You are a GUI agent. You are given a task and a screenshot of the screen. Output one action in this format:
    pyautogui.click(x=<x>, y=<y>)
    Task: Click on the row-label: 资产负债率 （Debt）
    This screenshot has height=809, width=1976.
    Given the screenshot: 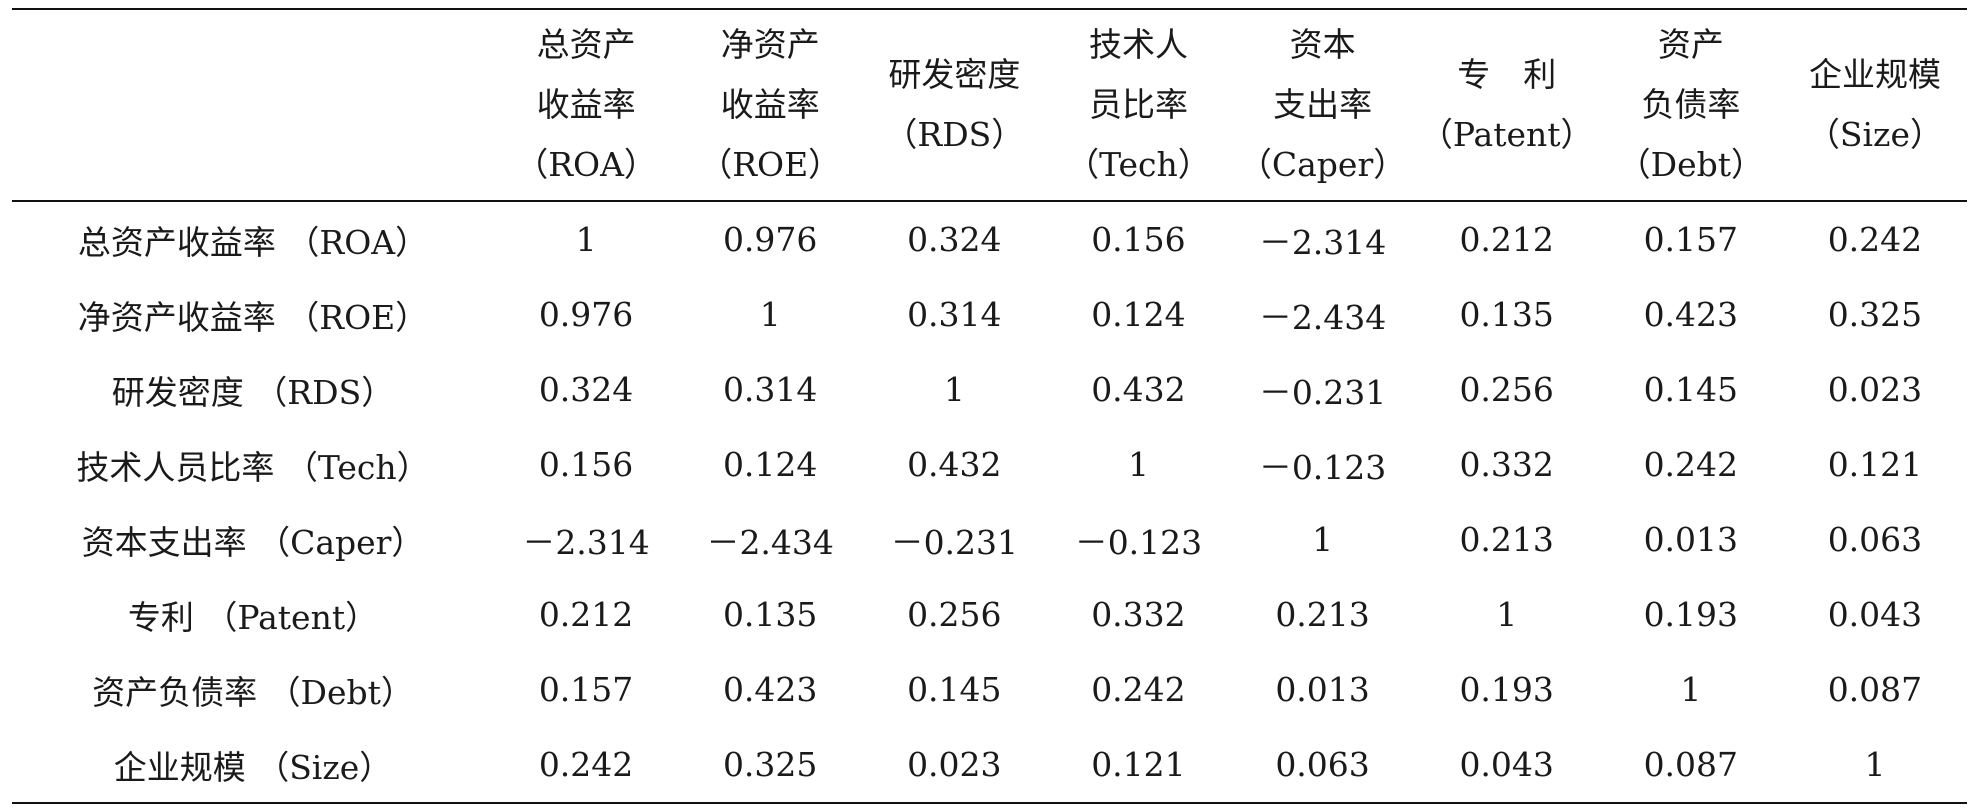 What is the action you would take?
    pyautogui.click(x=253, y=692)
    